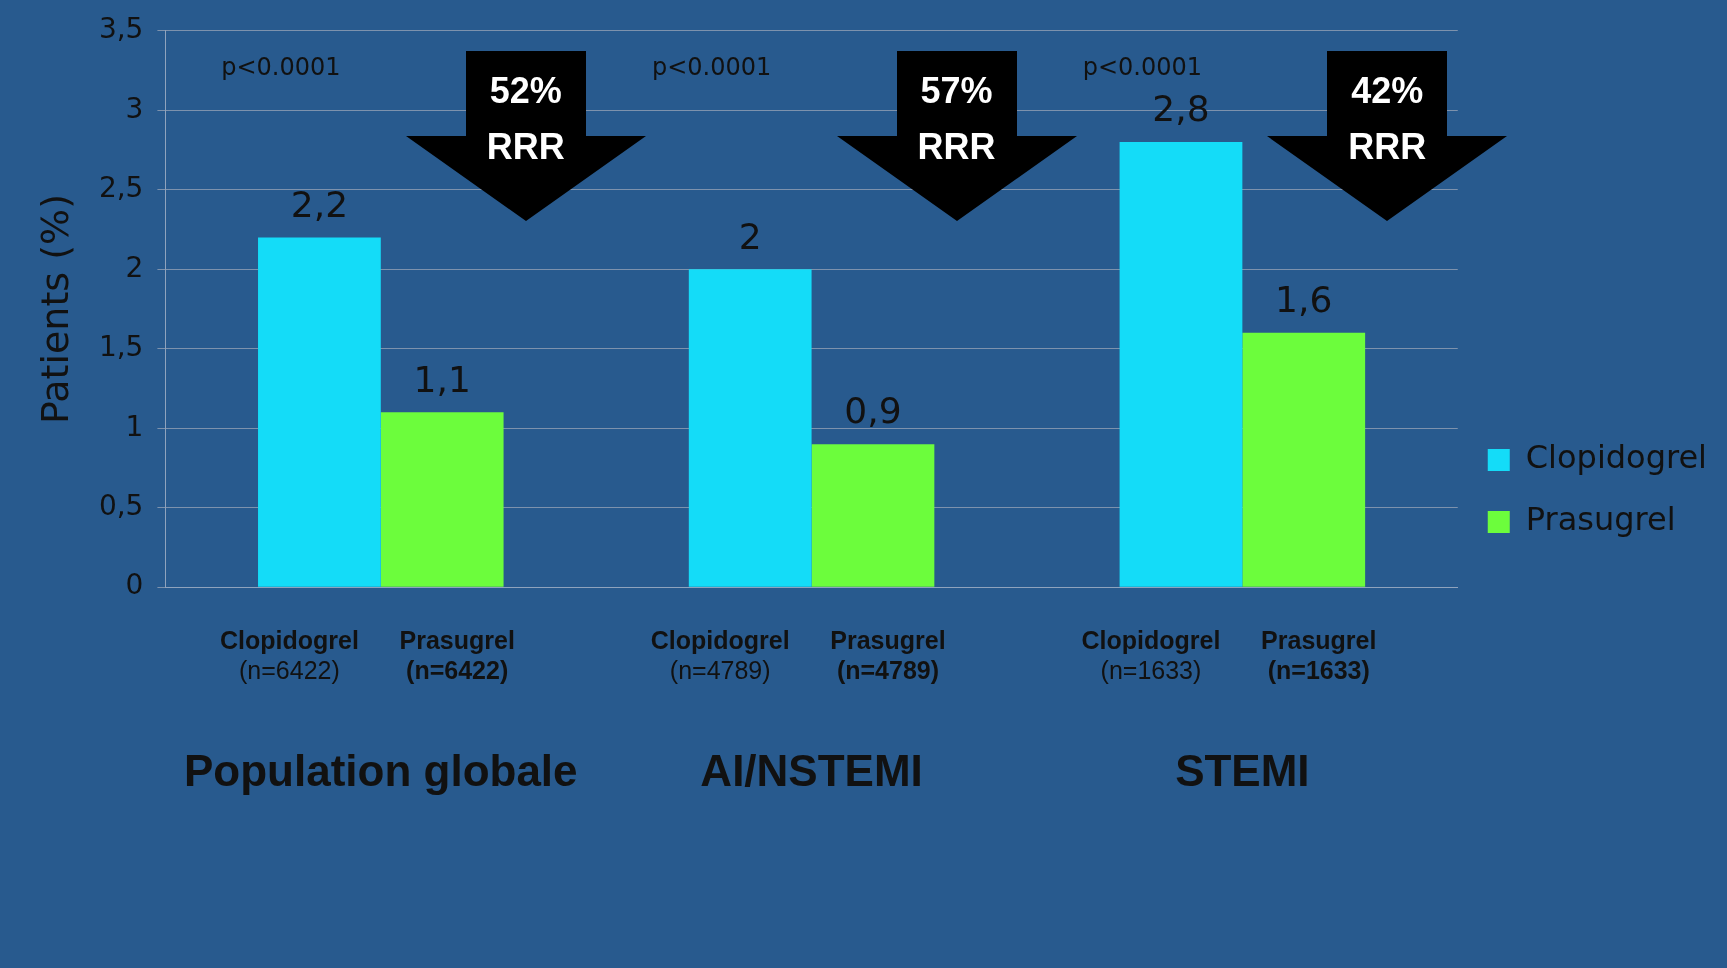  Describe the element at coordinates (873, 411) in the screenshot. I see `data-label: 0,9` at that location.